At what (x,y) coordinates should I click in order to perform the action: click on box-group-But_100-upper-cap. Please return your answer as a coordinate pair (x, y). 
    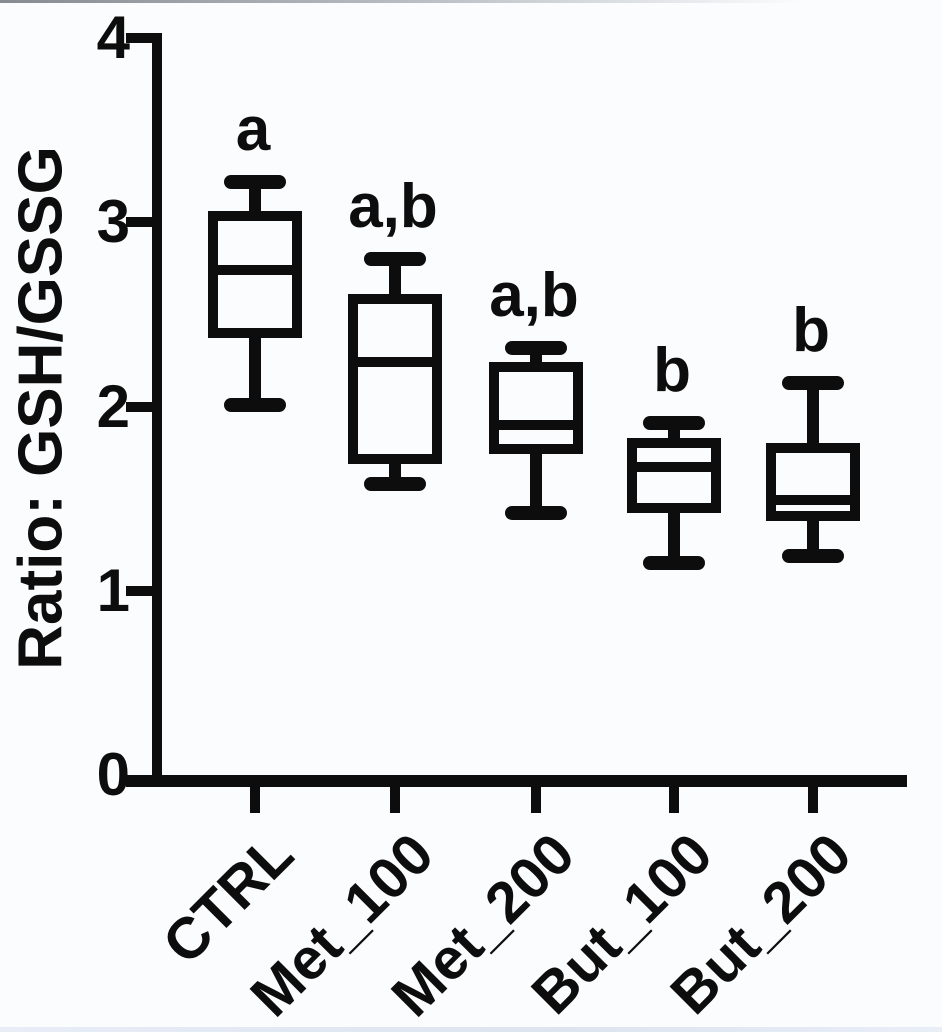
    Looking at the image, I should click on (674, 423).